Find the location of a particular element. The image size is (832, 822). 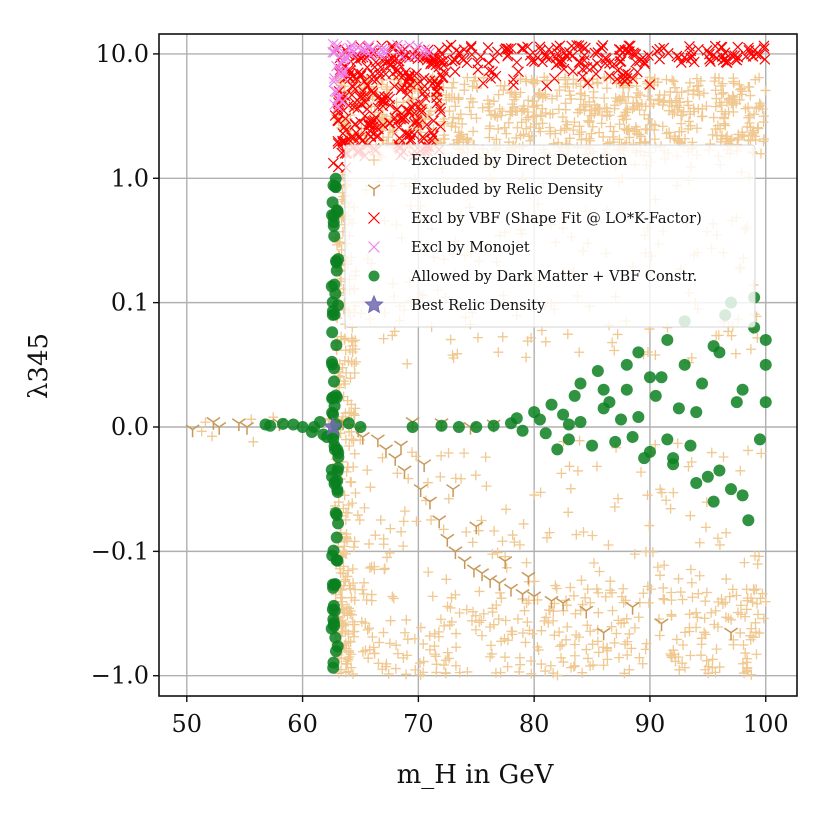

x-tick-label: 70 is located at coordinates (418, 724).